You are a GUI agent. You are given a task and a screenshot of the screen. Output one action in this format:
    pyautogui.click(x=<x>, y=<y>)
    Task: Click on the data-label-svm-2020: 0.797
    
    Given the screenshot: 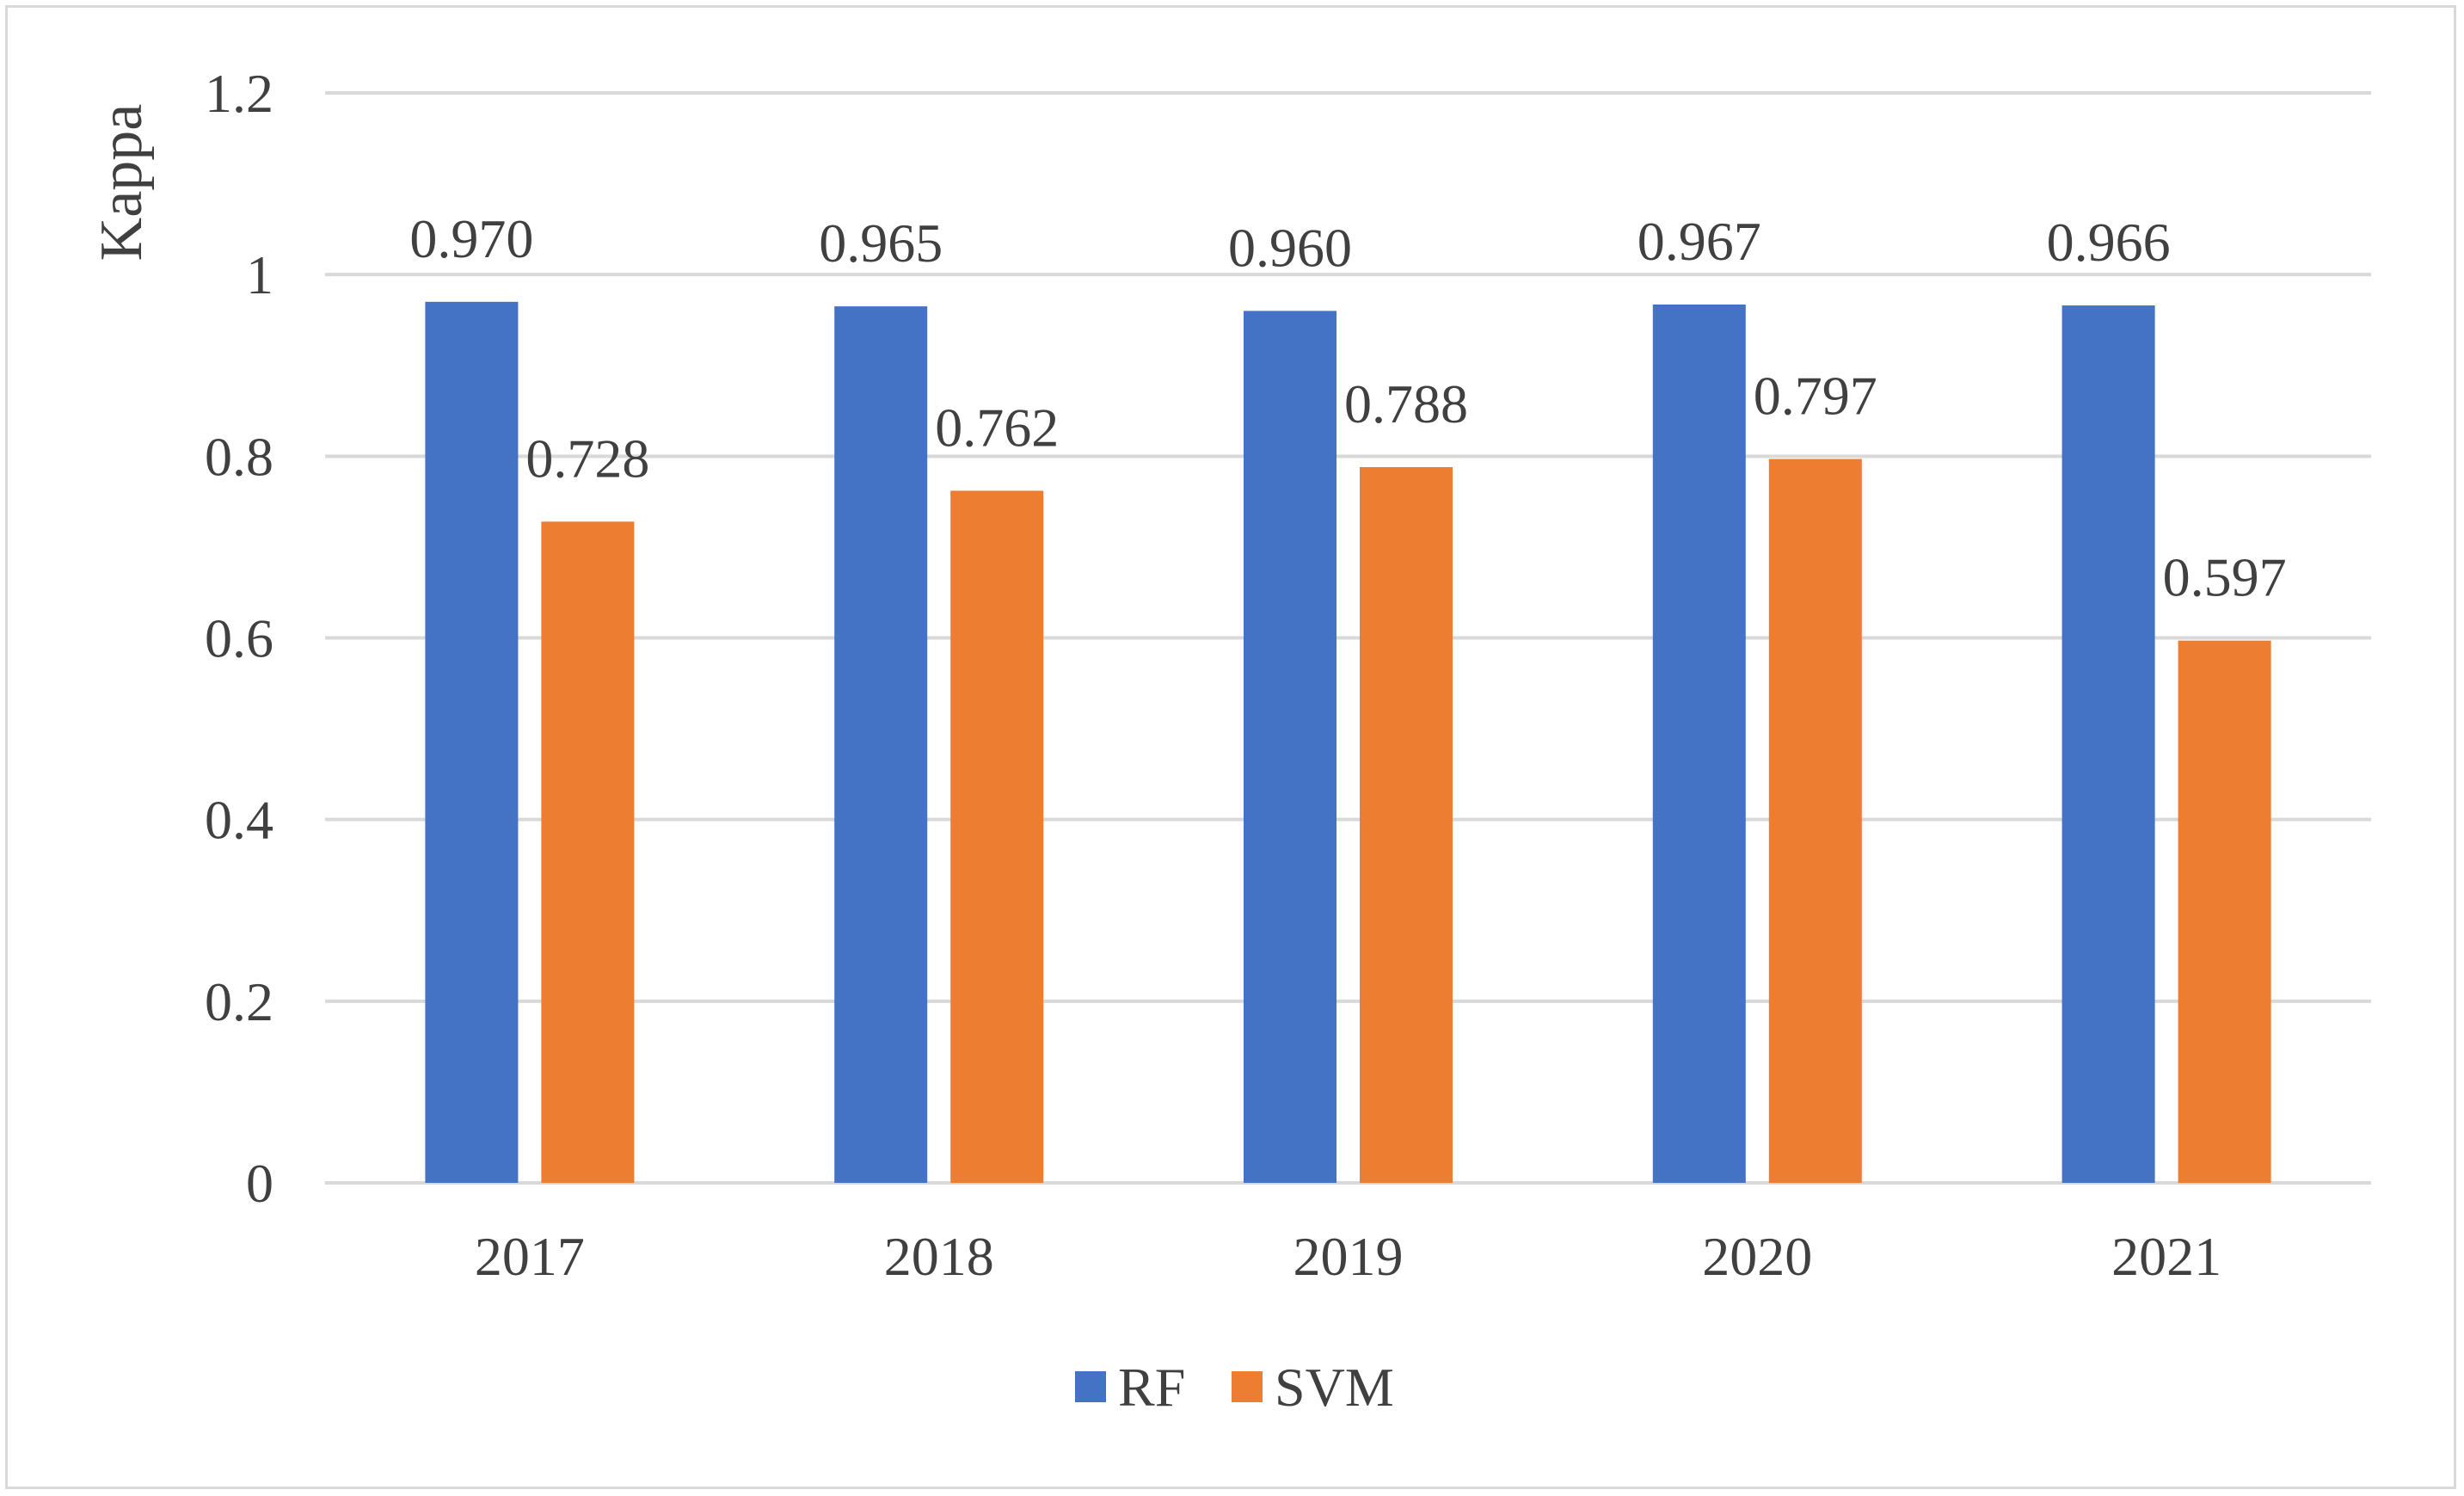 What is the action you would take?
    pyautogui.click(x=1816, y=396)
    